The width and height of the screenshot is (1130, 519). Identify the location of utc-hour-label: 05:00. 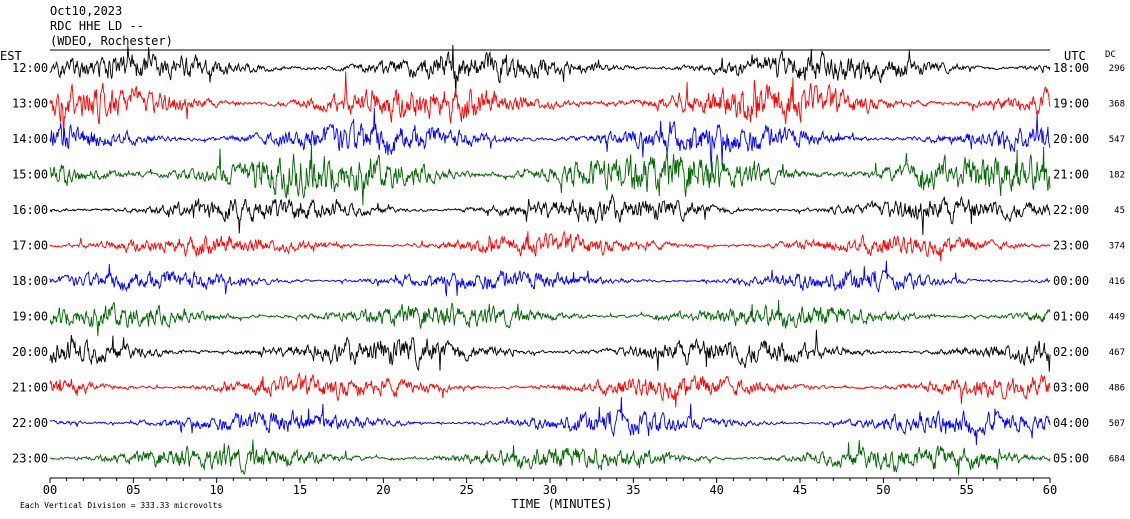
(1071, 459).